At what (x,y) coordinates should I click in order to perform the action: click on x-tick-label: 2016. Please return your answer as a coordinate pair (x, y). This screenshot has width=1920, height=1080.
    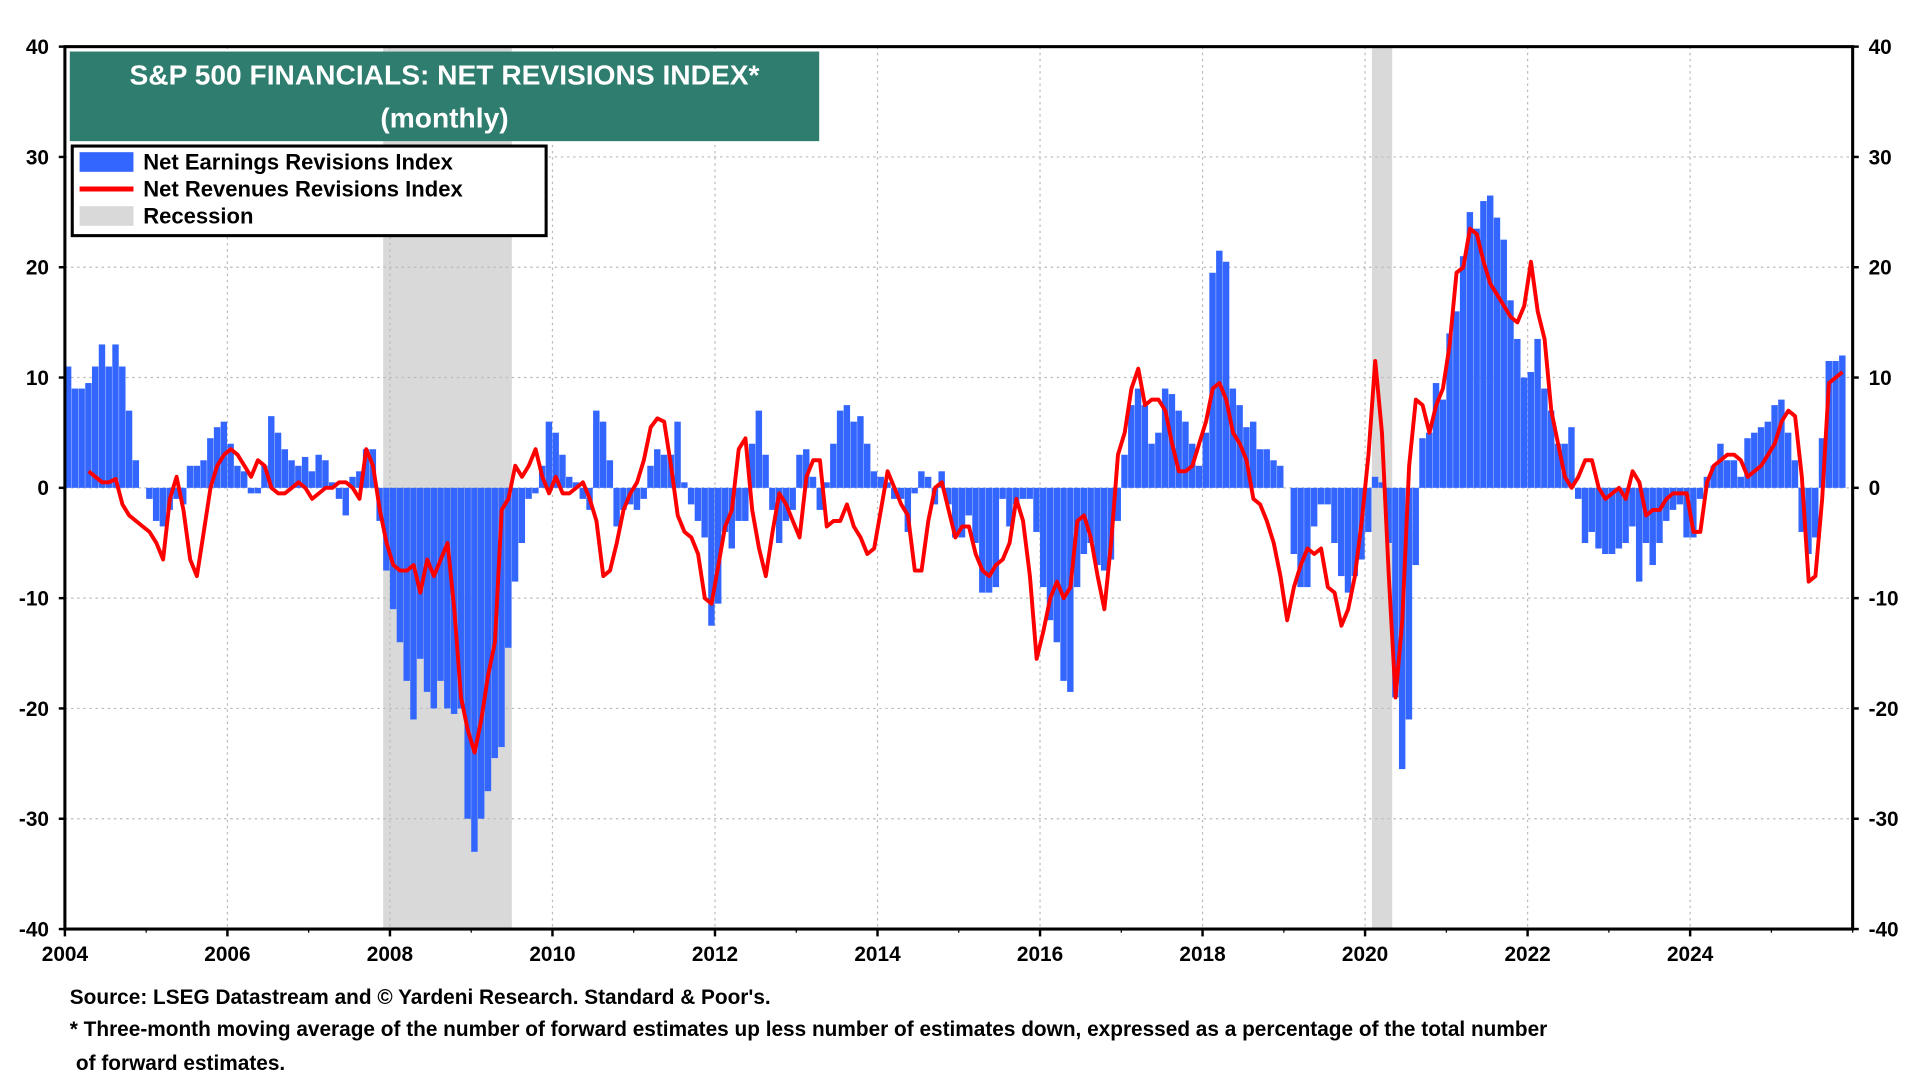
    Looking at the image, I should click on (1040, 954).